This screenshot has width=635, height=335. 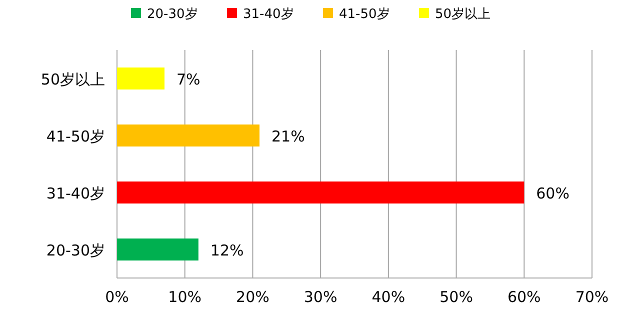 I want to click on x-tick-label: 50%, so click(x=456, y=297).